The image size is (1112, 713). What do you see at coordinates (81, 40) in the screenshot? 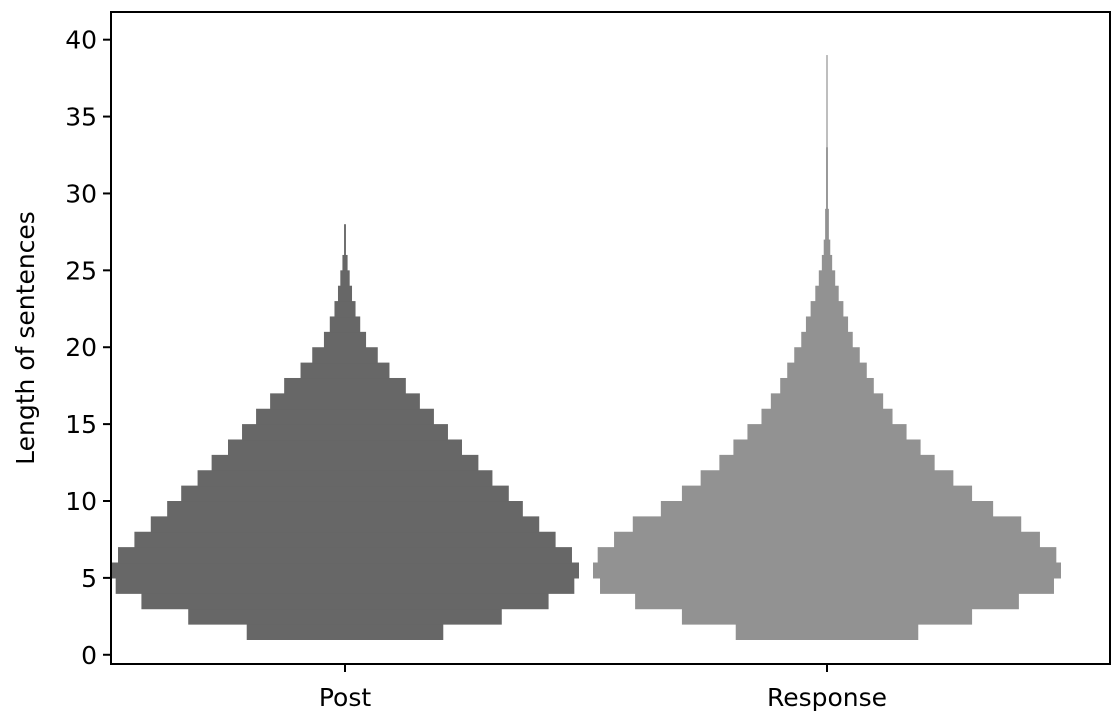
I see `y-tick-label: 40` at bounding box center [81, 40].